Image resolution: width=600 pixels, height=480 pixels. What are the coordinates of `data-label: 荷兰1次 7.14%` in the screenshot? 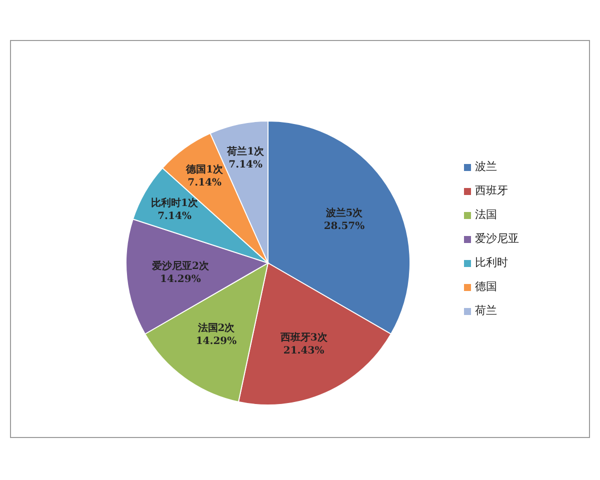 It's located at (246, 157).